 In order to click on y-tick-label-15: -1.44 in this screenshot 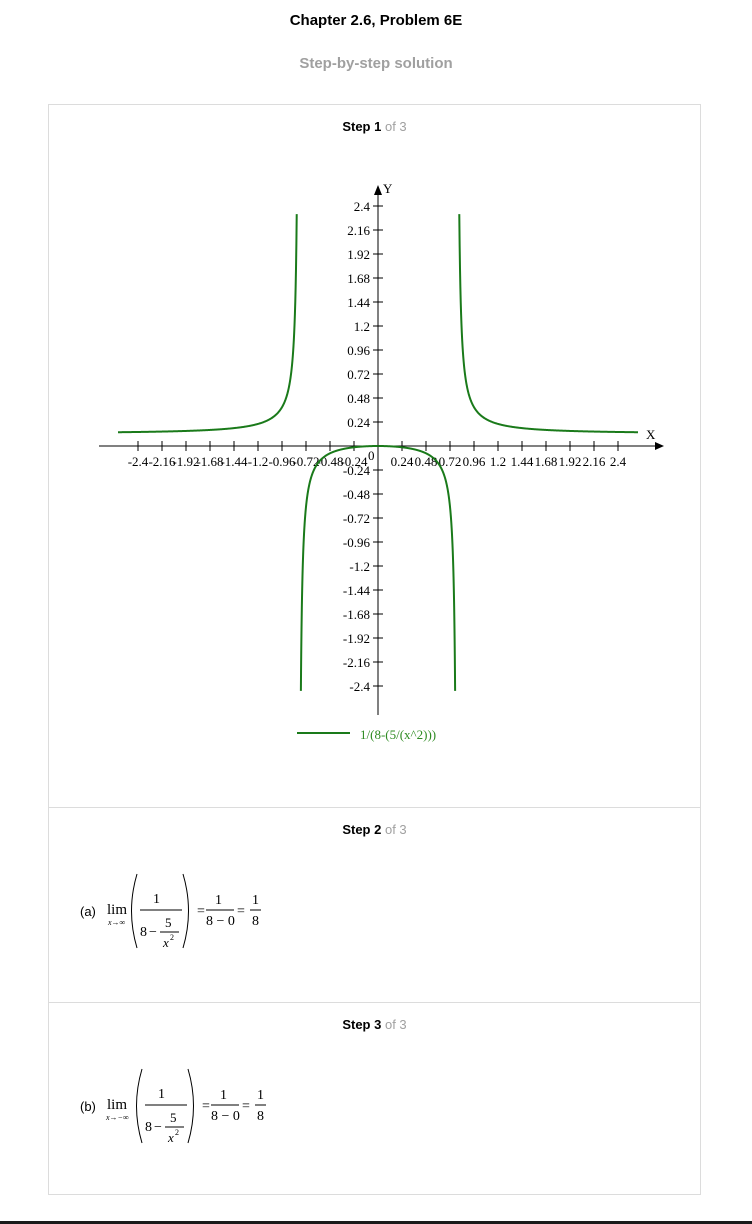, I will do `click(357, 590)`.